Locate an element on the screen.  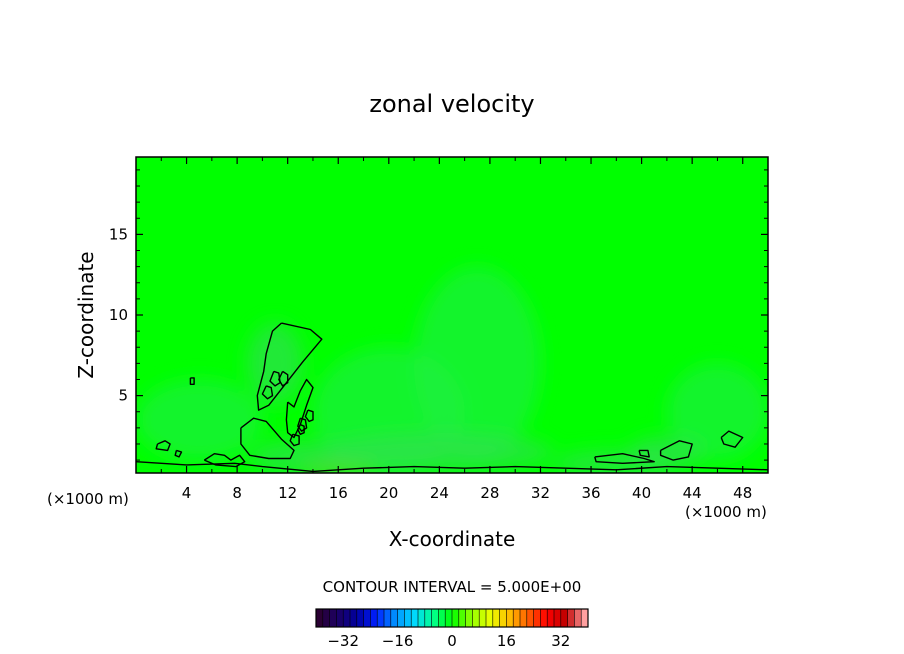
colorbar-frame is located at coordinates (452, 618).